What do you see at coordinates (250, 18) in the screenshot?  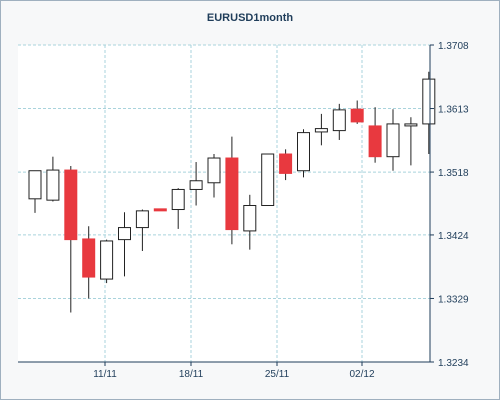 I see `chart-title: EURUSD1month` at bounding box center [250, 18].